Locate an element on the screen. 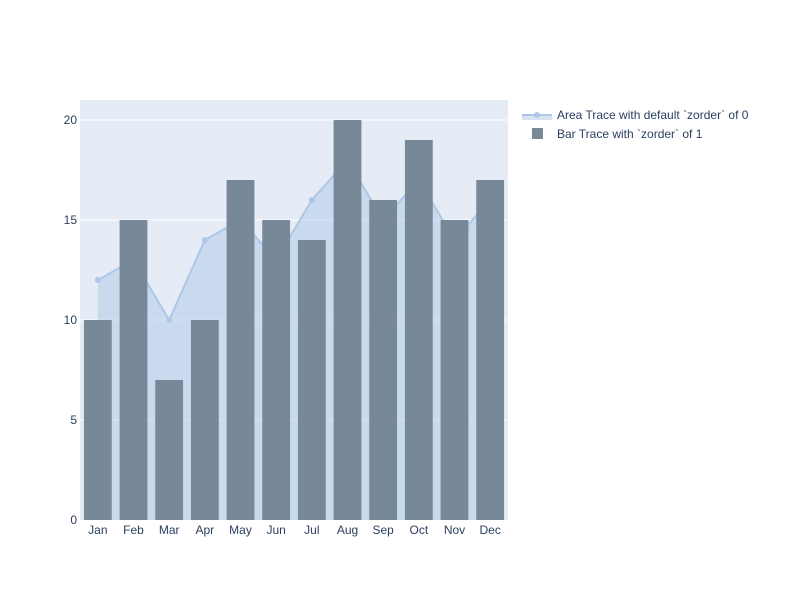  x-axis-ticks: Jan Feb Mar Apr May Jun Jul Aug Sep Oct Nov Dec is located at coordinates (294, 530).